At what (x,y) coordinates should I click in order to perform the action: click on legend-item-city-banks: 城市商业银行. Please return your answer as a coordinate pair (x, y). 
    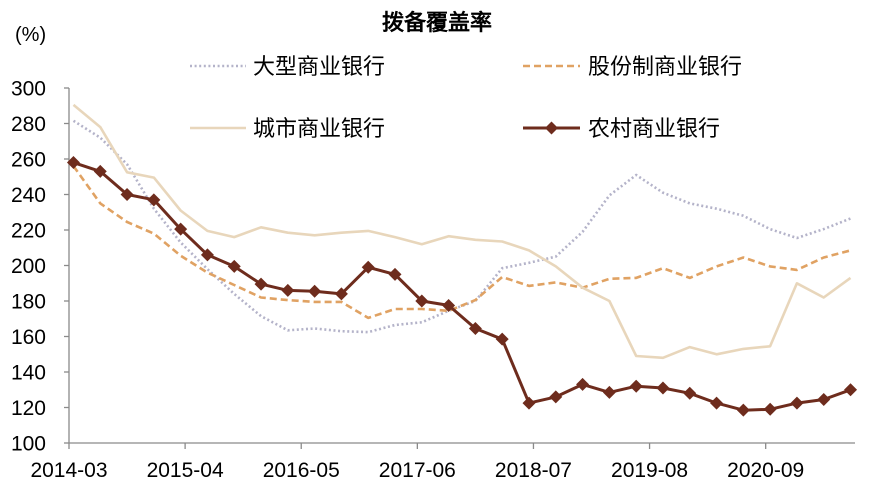
    Looking at the image, I should click on (287, 128).